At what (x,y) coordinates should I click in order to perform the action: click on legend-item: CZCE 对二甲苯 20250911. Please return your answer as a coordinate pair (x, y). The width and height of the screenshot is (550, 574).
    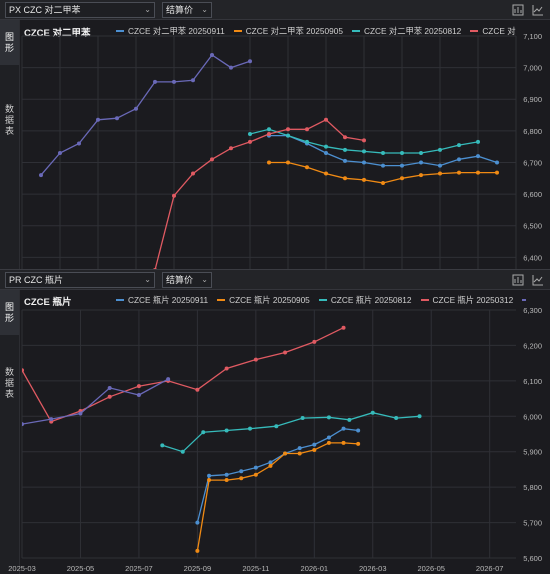
    Looking at the image, I should click on (170, 31).